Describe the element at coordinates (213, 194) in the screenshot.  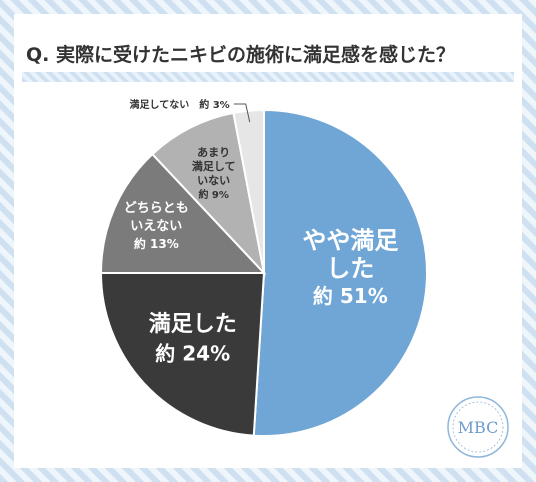
I see `slice-value-label-4: 約 9%` at that location.